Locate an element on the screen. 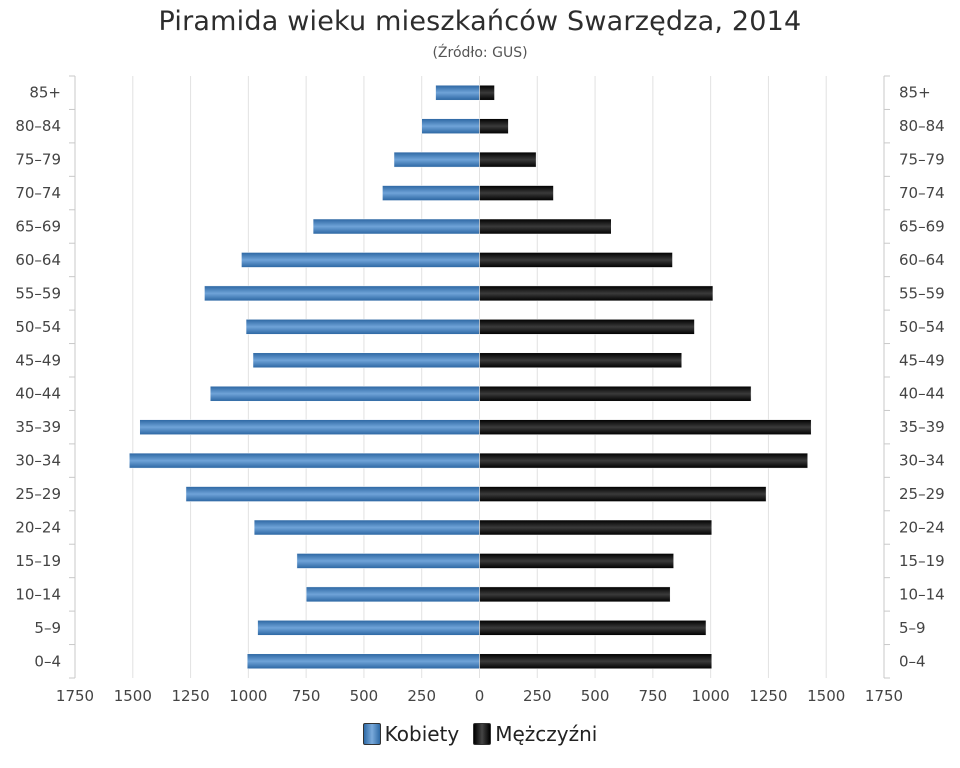 Image resolution: width=960 pixels, height=768 pixels. y-category-label-left: 5–9 is located at coordinates (47, 628).